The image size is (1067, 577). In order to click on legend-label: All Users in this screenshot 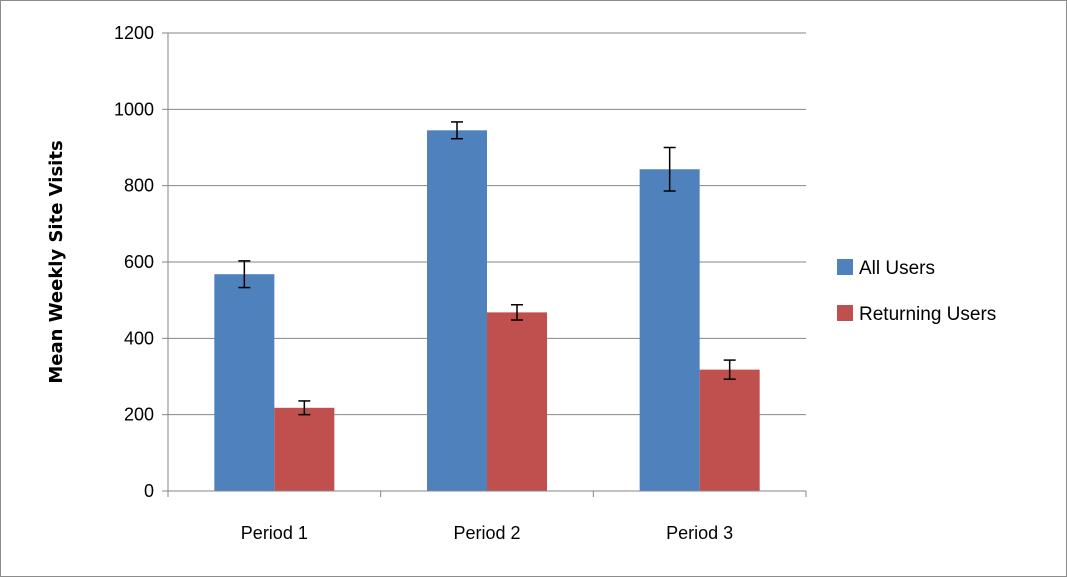, I will do `click(897, 268)`.